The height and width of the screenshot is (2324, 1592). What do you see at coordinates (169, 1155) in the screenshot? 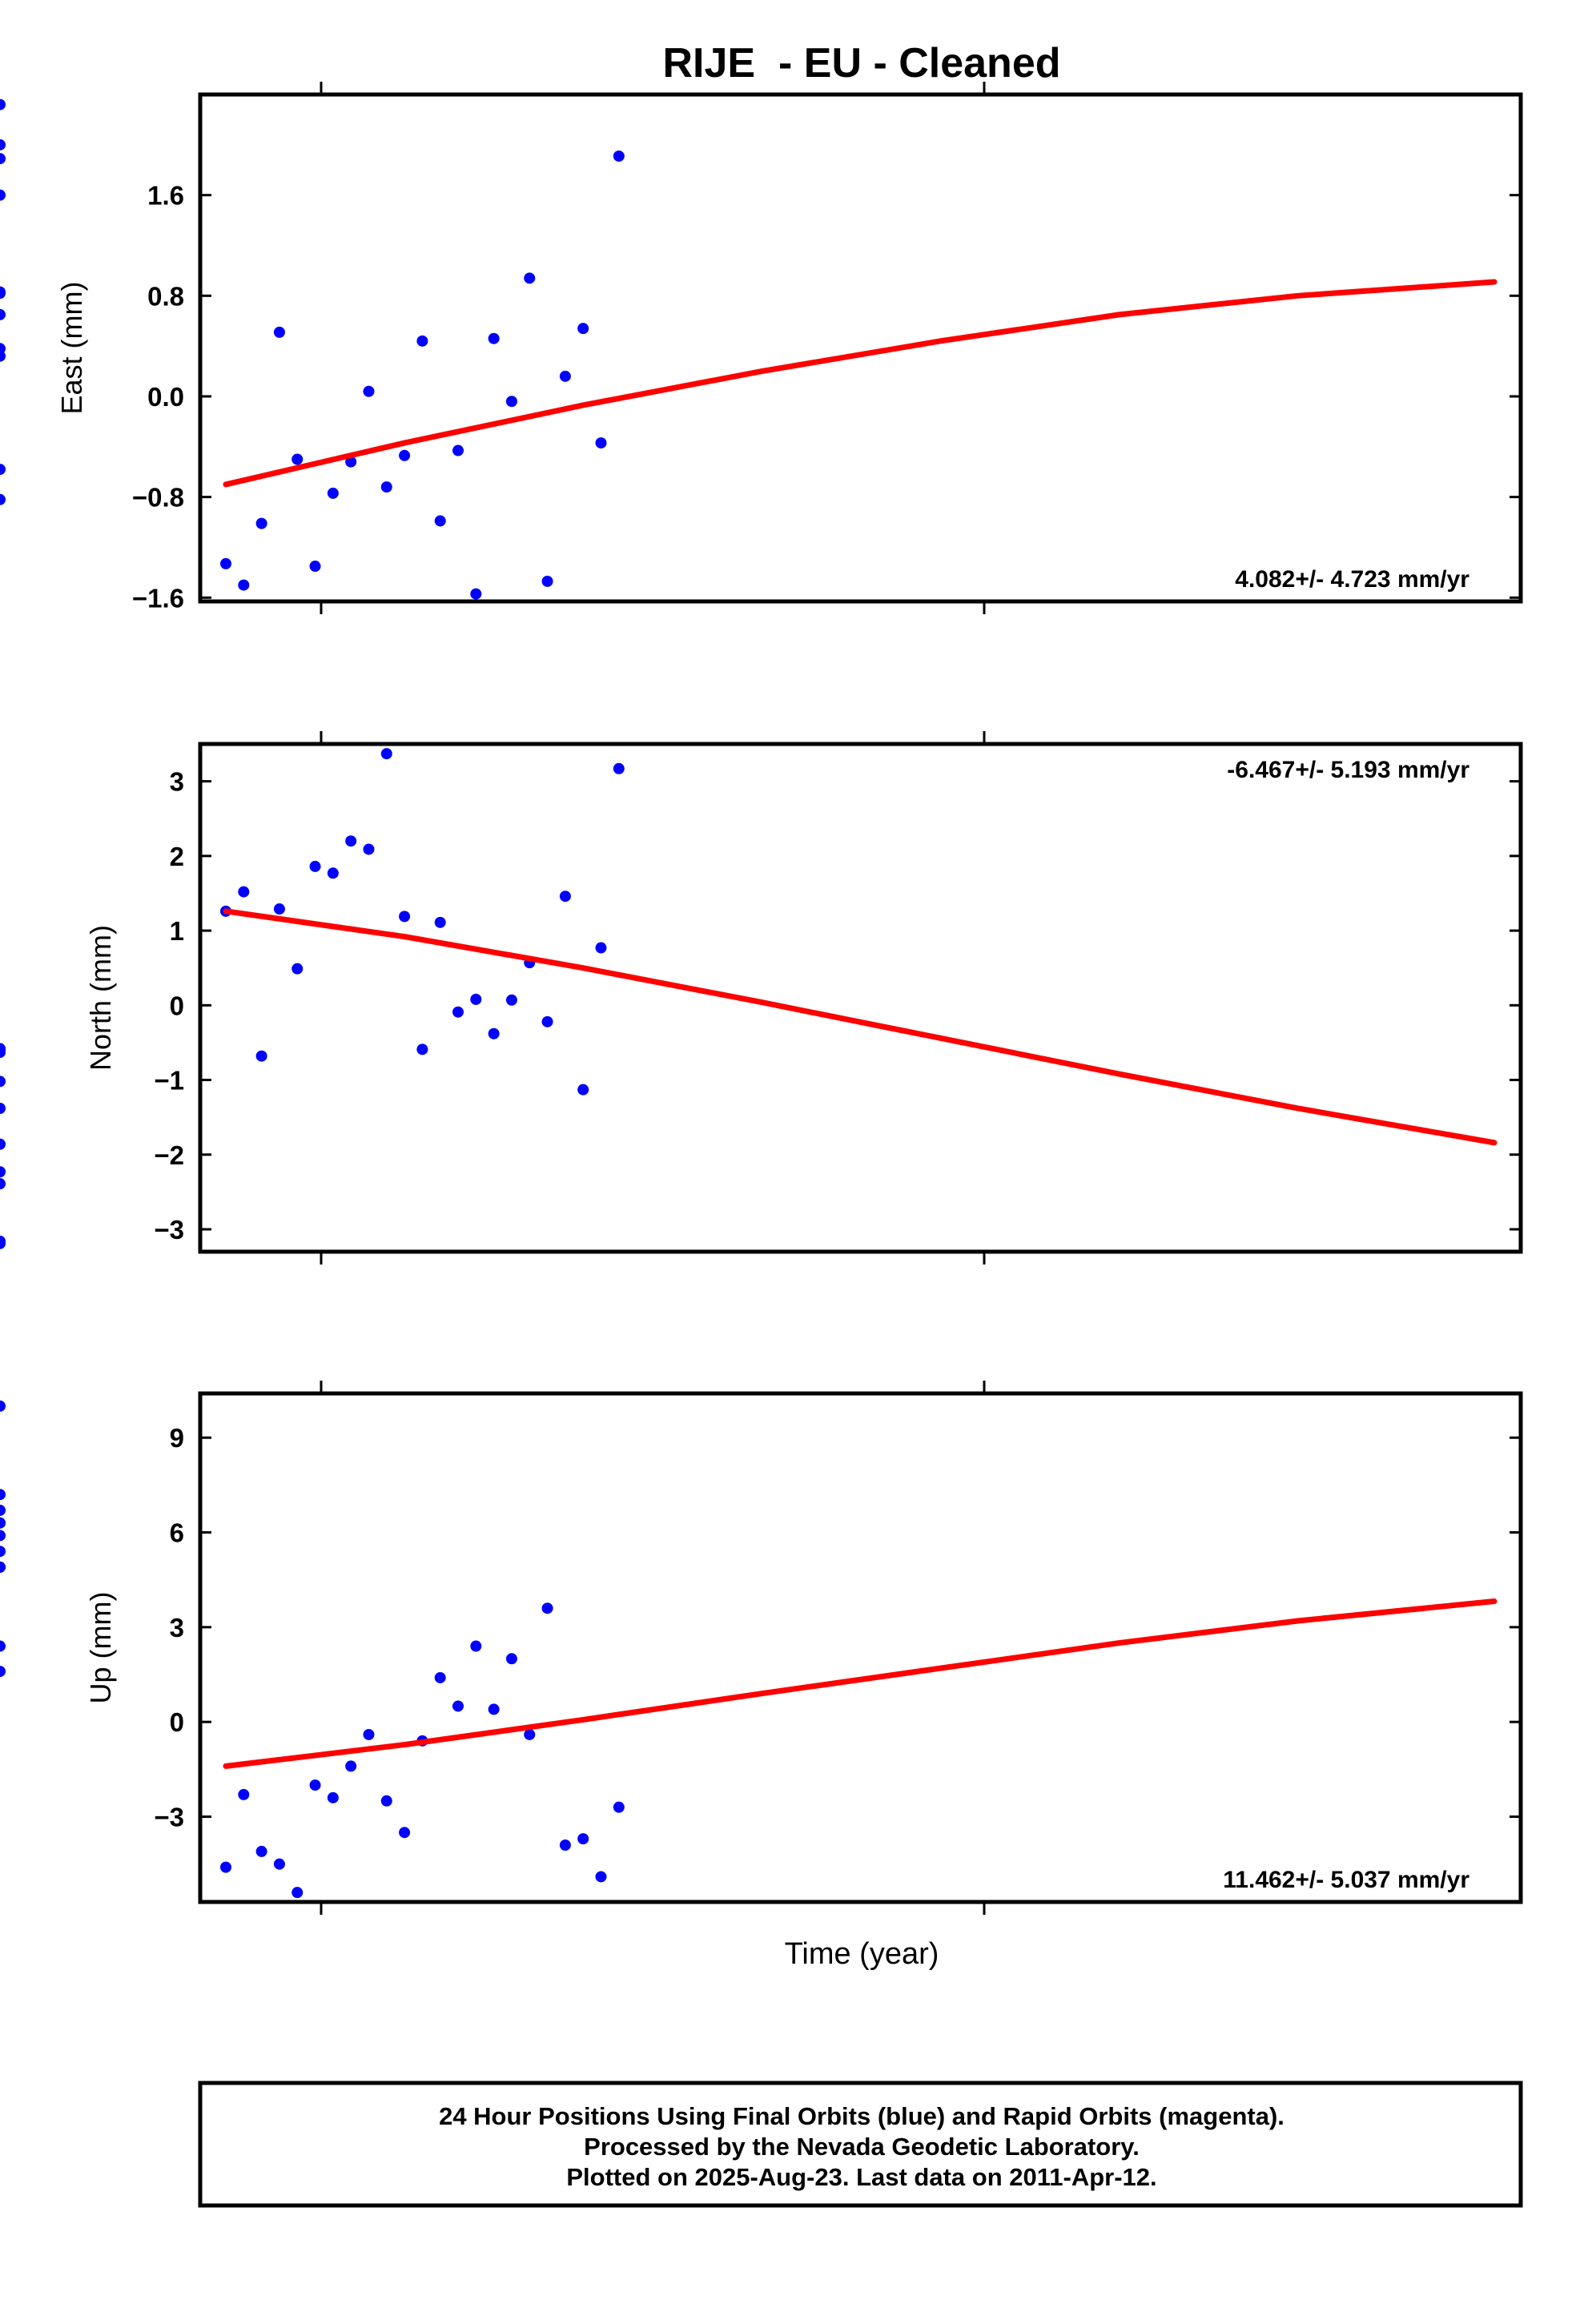
I see `y-tick-label: −2` at bounding box center [169, 1155].